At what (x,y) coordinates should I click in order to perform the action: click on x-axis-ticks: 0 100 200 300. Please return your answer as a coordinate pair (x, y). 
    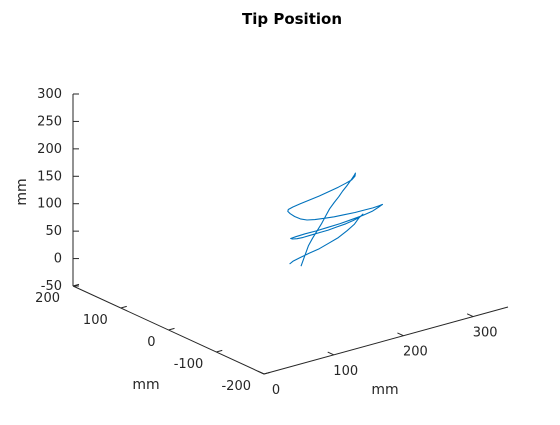
    Looking at the image, I should click on (377, 355).